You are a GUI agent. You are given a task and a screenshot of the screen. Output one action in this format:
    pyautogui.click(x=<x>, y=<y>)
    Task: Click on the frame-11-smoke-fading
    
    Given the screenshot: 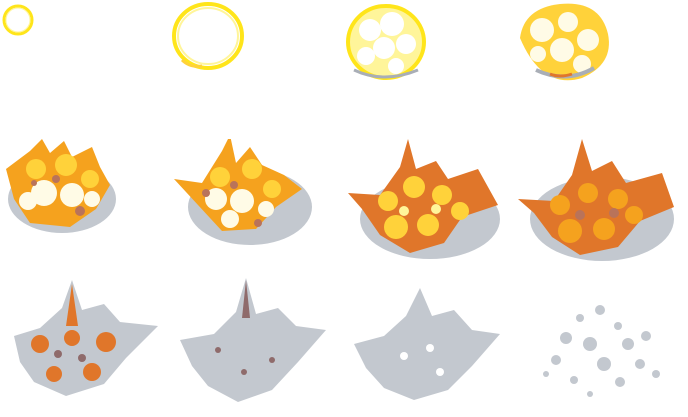 What is the action you would take?
    pyautogui.click(x=430, y=347)
    